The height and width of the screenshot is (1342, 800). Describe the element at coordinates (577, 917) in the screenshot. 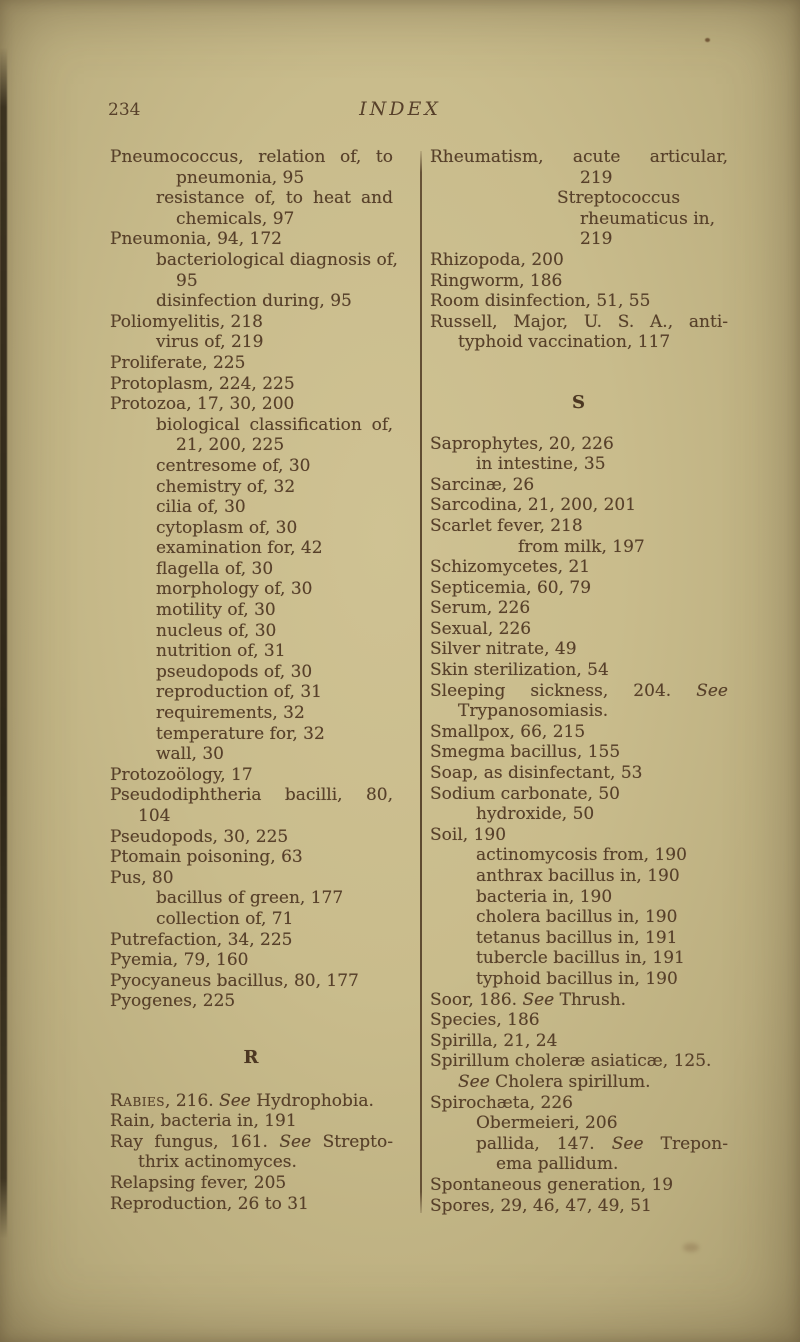

I see `index-entry-line: cholera bacillus in, 190` at that location.